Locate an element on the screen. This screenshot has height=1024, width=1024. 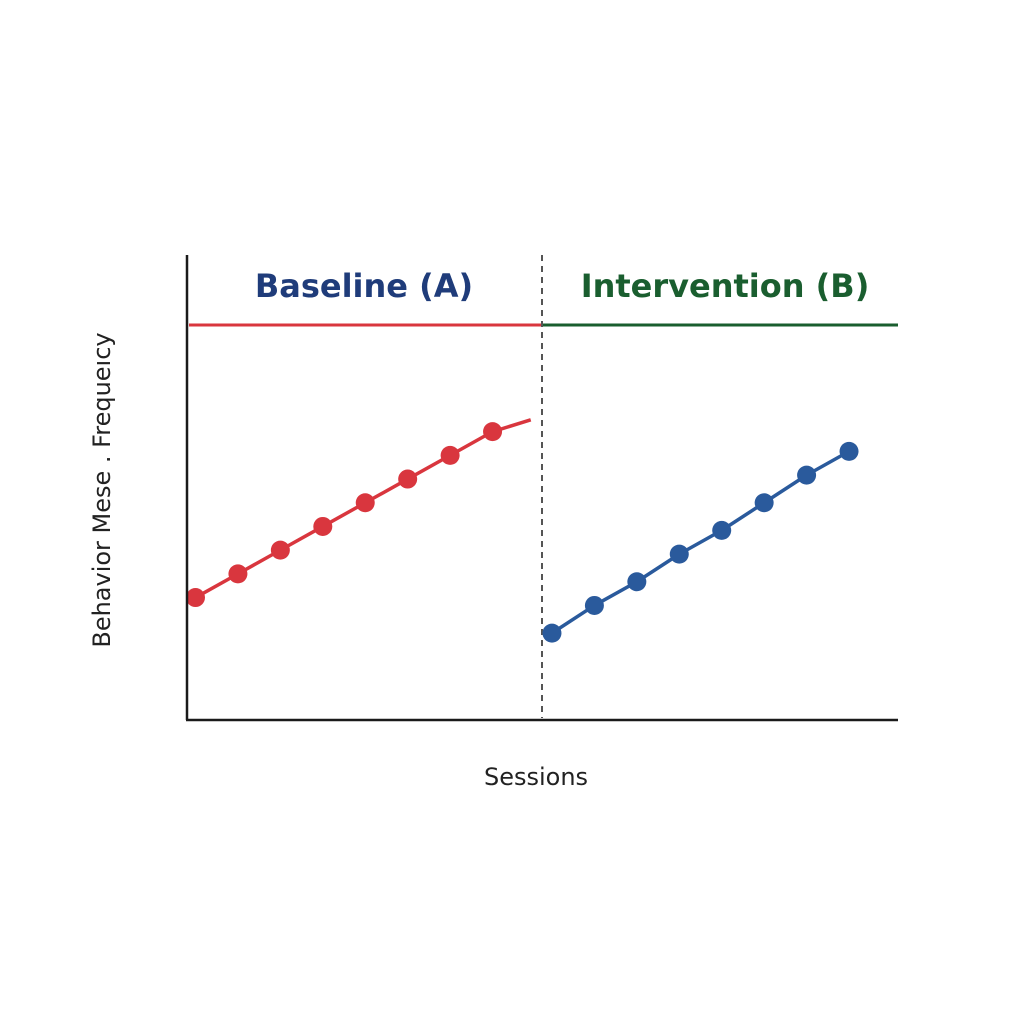
phase-title-baseline: Baseline (A) is located at coordinates (364, 286).